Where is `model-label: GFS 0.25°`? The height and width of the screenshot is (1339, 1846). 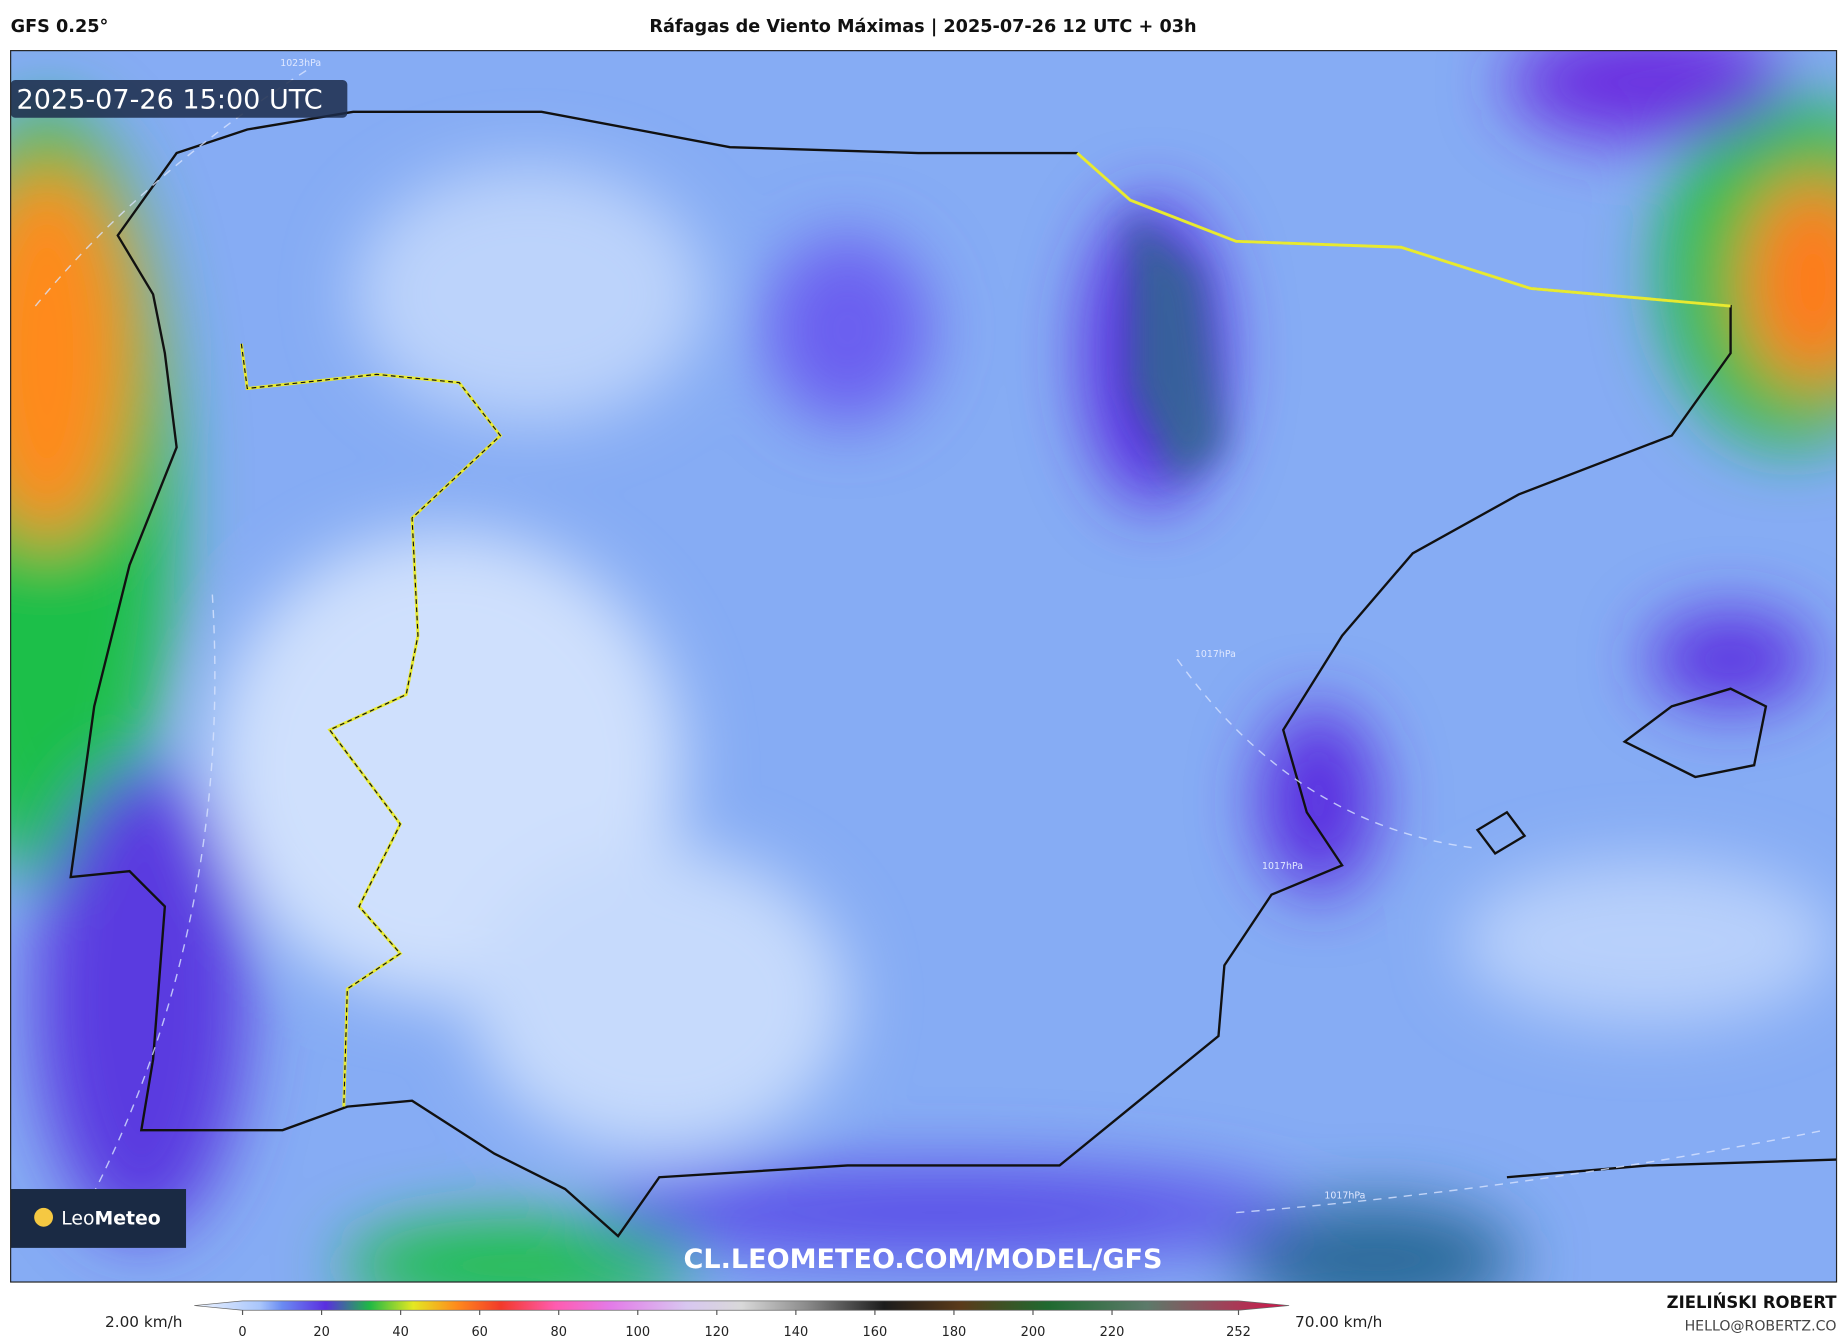
model-label: GFS 0.25° is located at coordinates (60, 27).